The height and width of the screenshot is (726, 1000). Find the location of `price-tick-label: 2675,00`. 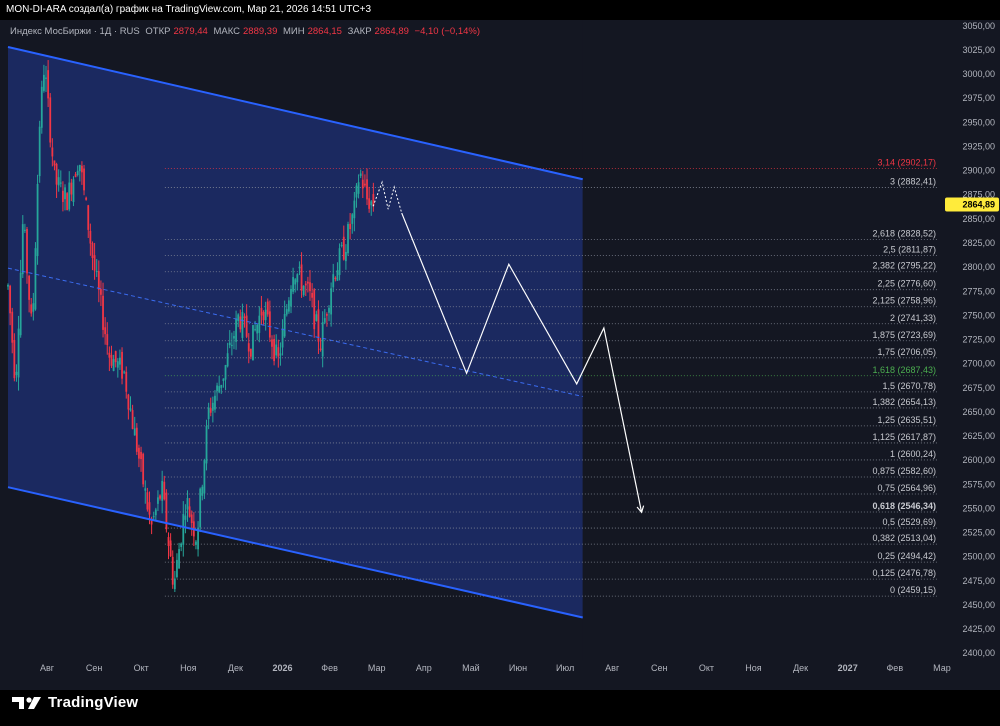

price-tick-label: 2675,00 is located at coordinates (978, 388).